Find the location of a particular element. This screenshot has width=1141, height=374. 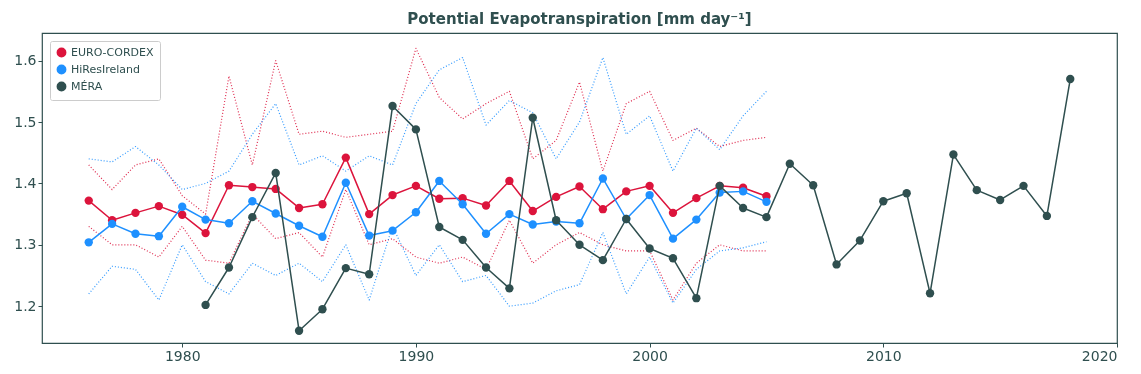

x-tick-label: 2020 is located at coordinates (1099, 355).